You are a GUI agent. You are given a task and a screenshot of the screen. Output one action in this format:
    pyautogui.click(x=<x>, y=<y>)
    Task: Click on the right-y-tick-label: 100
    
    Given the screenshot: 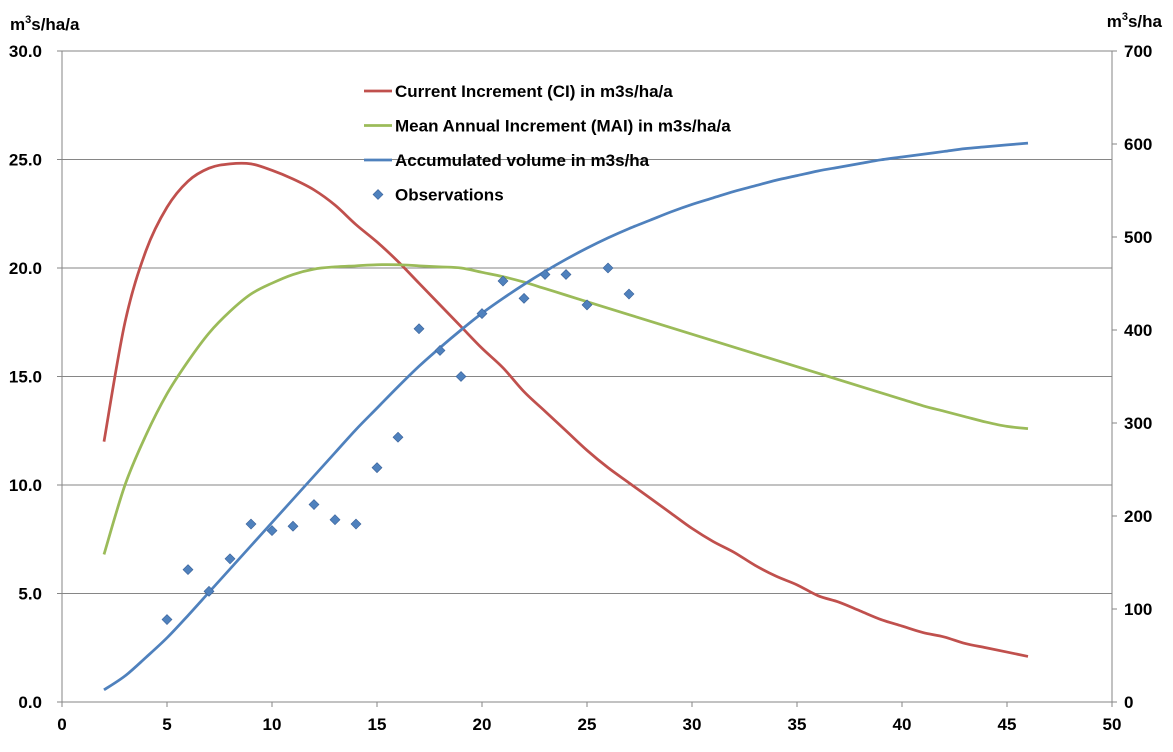 What is the action you would take?
    pyautogui.click(x=1138, y=609)
    